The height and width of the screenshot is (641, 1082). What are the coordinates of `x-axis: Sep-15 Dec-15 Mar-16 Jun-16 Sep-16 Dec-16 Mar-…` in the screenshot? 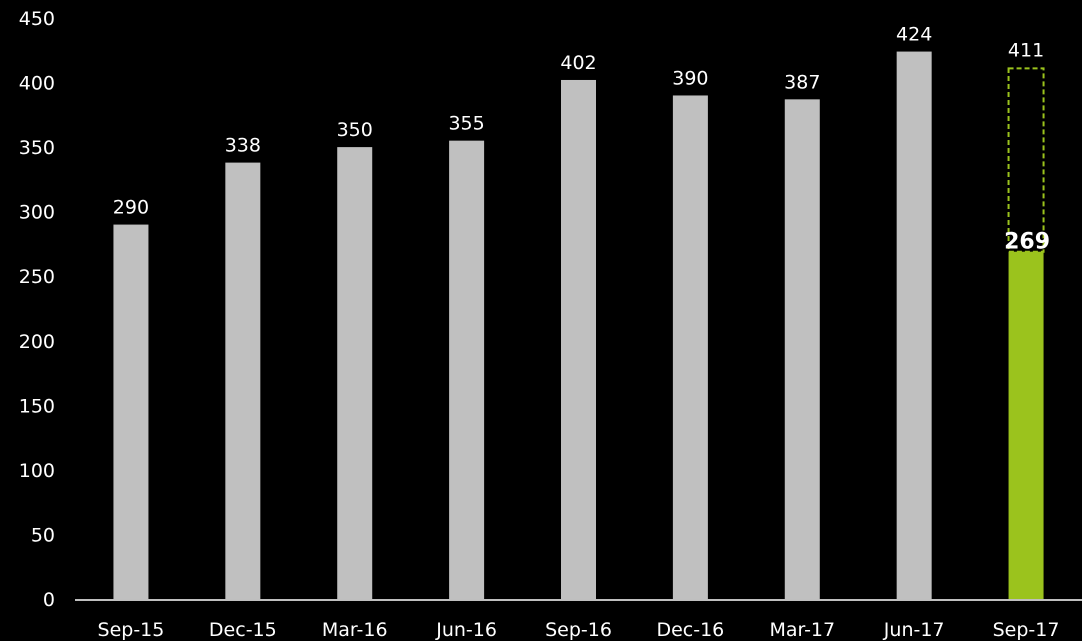 It's located at (578, 620).